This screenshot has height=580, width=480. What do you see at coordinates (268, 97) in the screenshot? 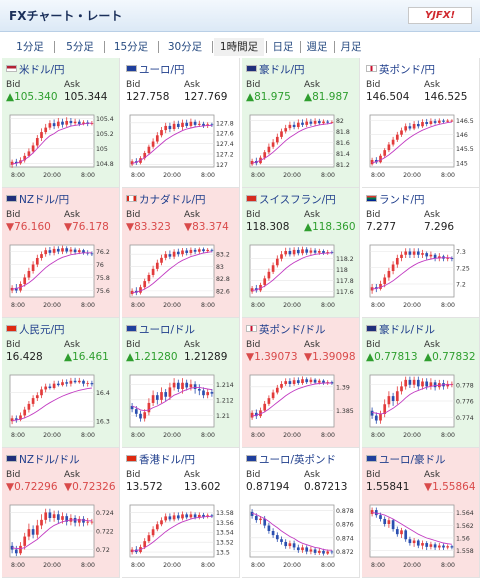
I see `bid-value: ▲81.975` at bounding box center [268, 97].